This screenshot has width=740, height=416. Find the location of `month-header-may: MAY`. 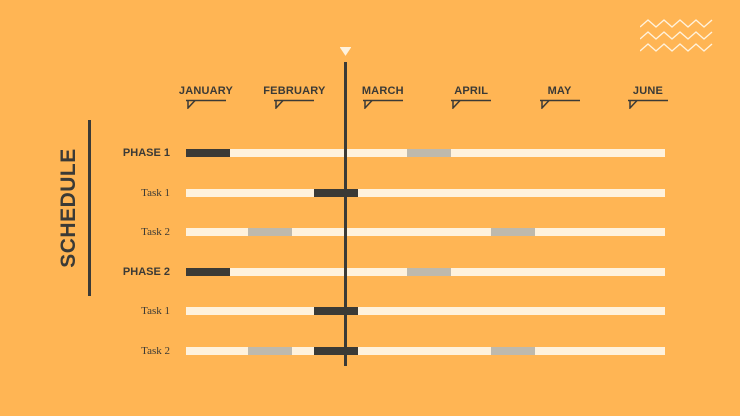

month-header-may: MAY is located at coordinates (560, 97).